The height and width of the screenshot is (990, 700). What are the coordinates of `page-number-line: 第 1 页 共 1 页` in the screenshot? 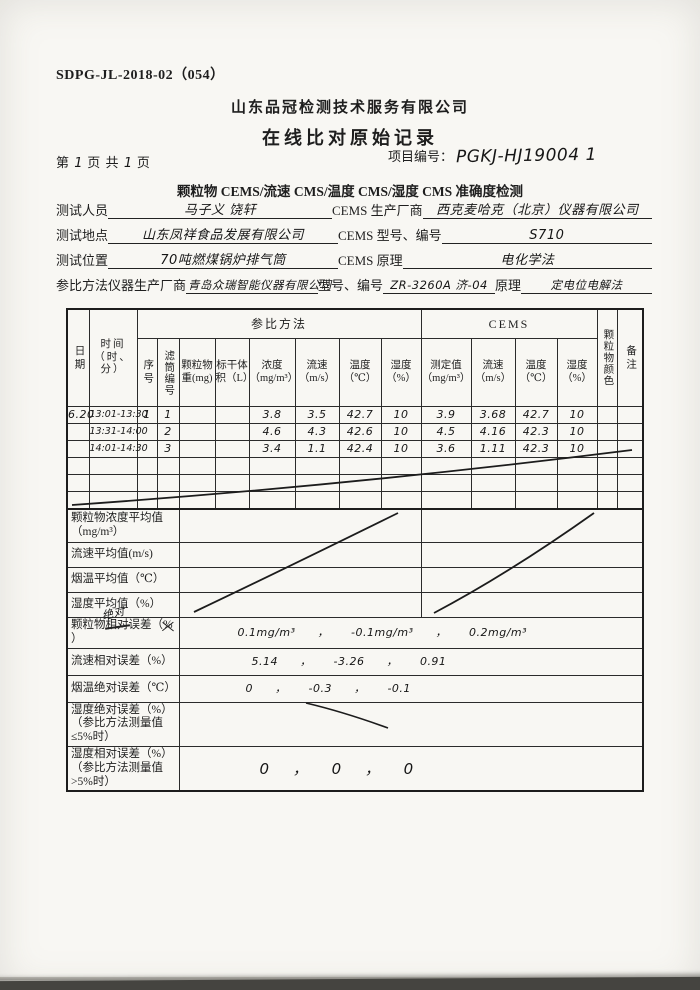 It's located at (103, 161).